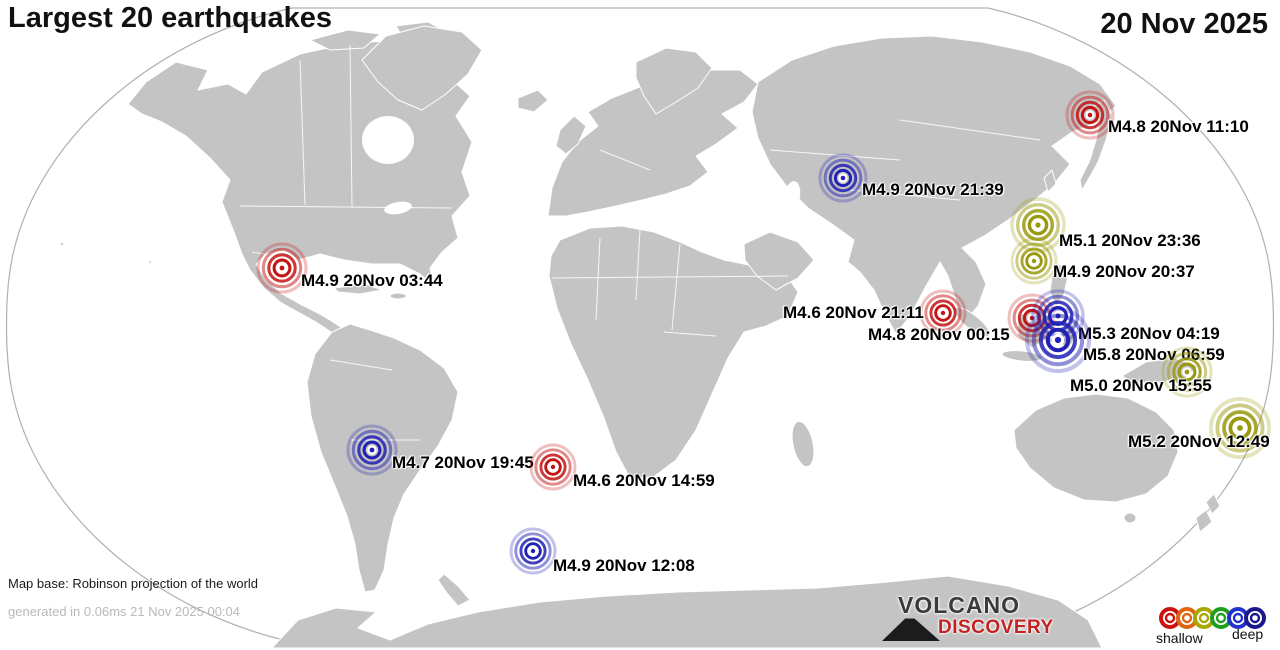 This screenshot has width=1280, height=650. Describe the element at coordinates (422, 68) in the screenshot. I see `continent-greenland` at that location.